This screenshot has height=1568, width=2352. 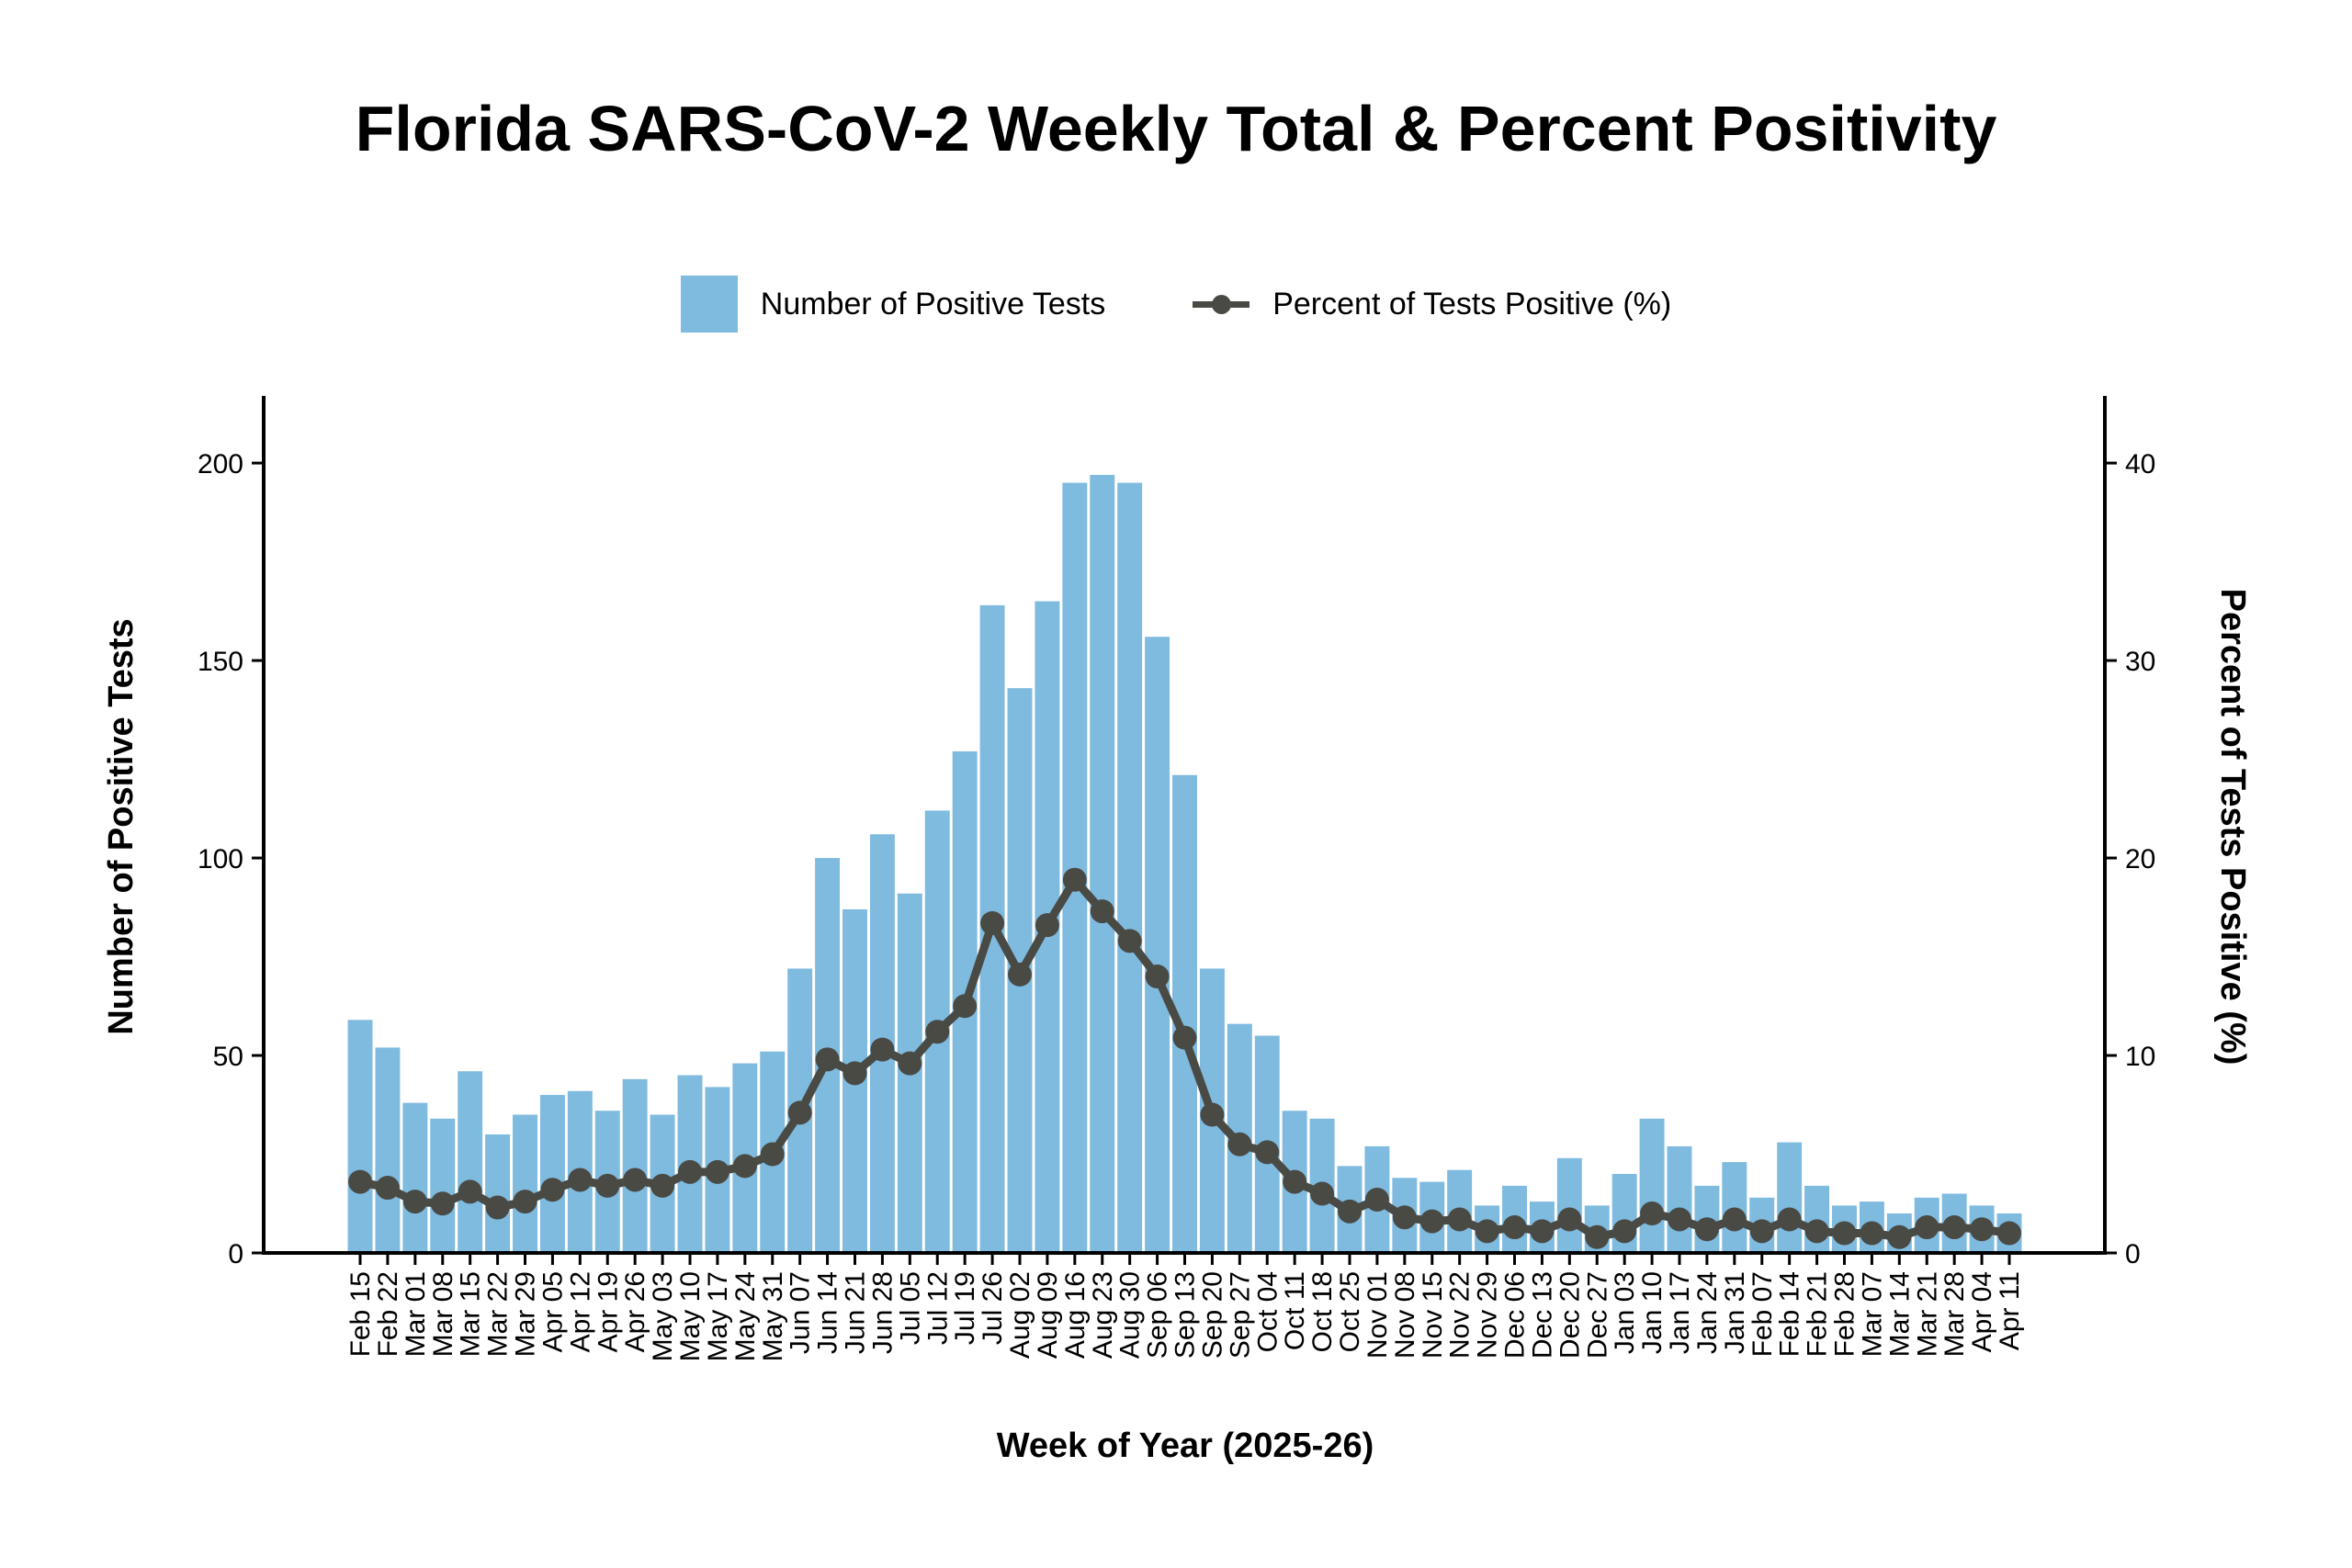 I want to click on legend-line-point-icon, so click(x=1221, y=305).